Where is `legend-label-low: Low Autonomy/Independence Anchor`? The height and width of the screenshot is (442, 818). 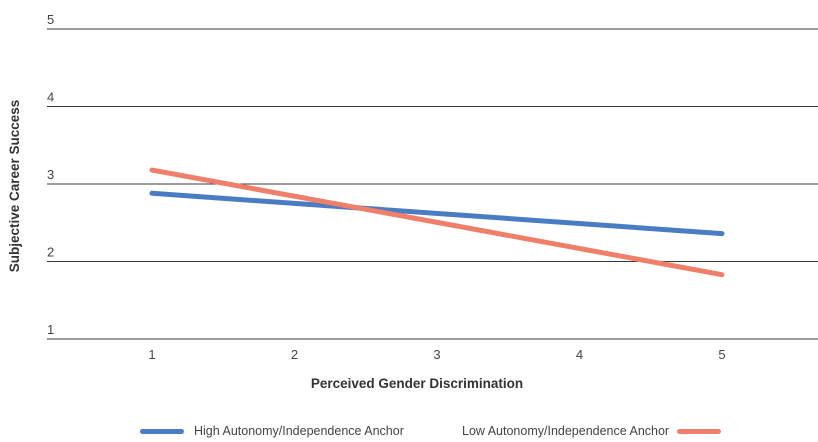
legend-label-low: Low Autonomy/Independence Anchor is located at coordinates (566, 431).